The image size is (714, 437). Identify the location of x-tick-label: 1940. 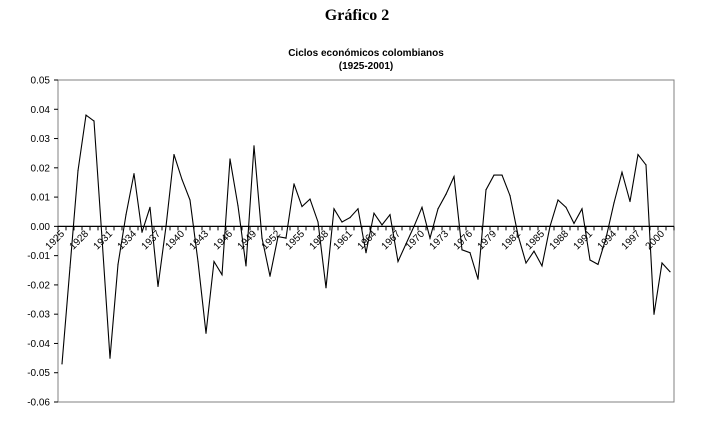
(176, 240).